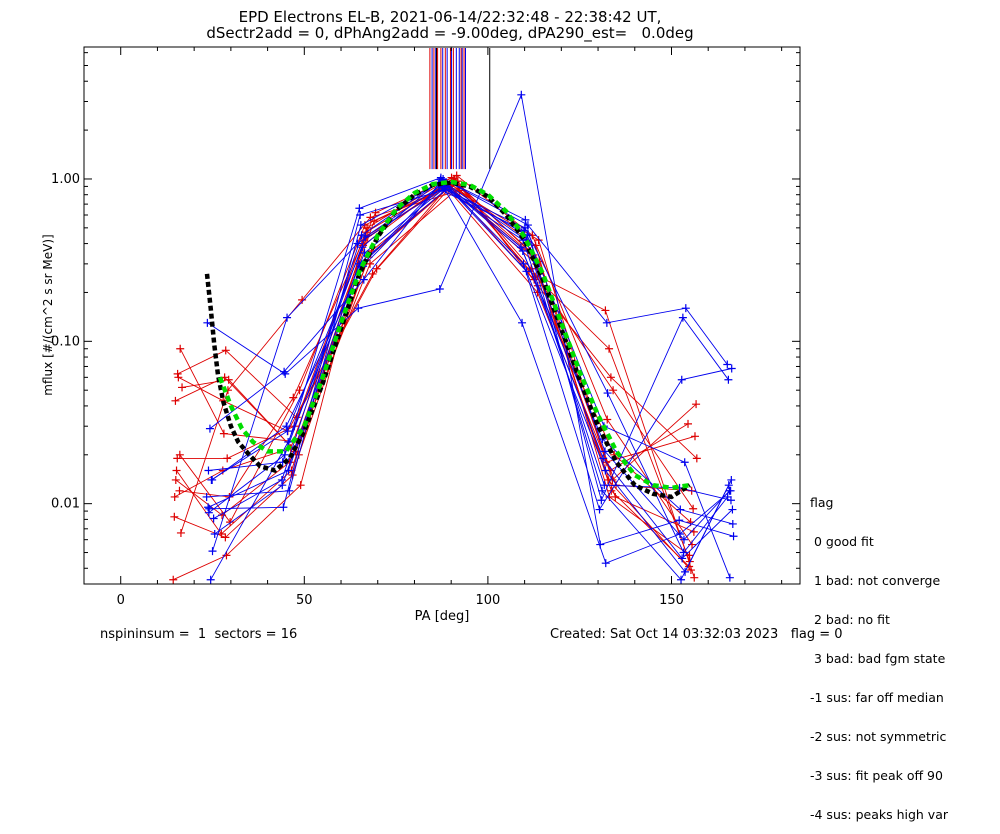 The height and width of the screenshot is (834, 1000). What do you see at coordinates (460, 109) in the screenshot?
I see `peak-marker-lines` at bounding box center [460, 109].